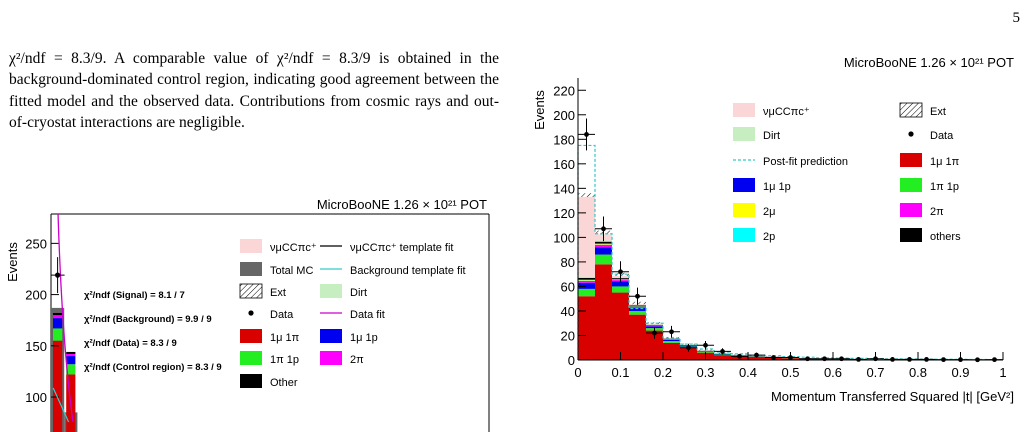 This screenshot has width=1029, height=432. Describe the element at coordinates (408, 271) in the screenshot. I see `legend-label-3: Background template fit` at that location.